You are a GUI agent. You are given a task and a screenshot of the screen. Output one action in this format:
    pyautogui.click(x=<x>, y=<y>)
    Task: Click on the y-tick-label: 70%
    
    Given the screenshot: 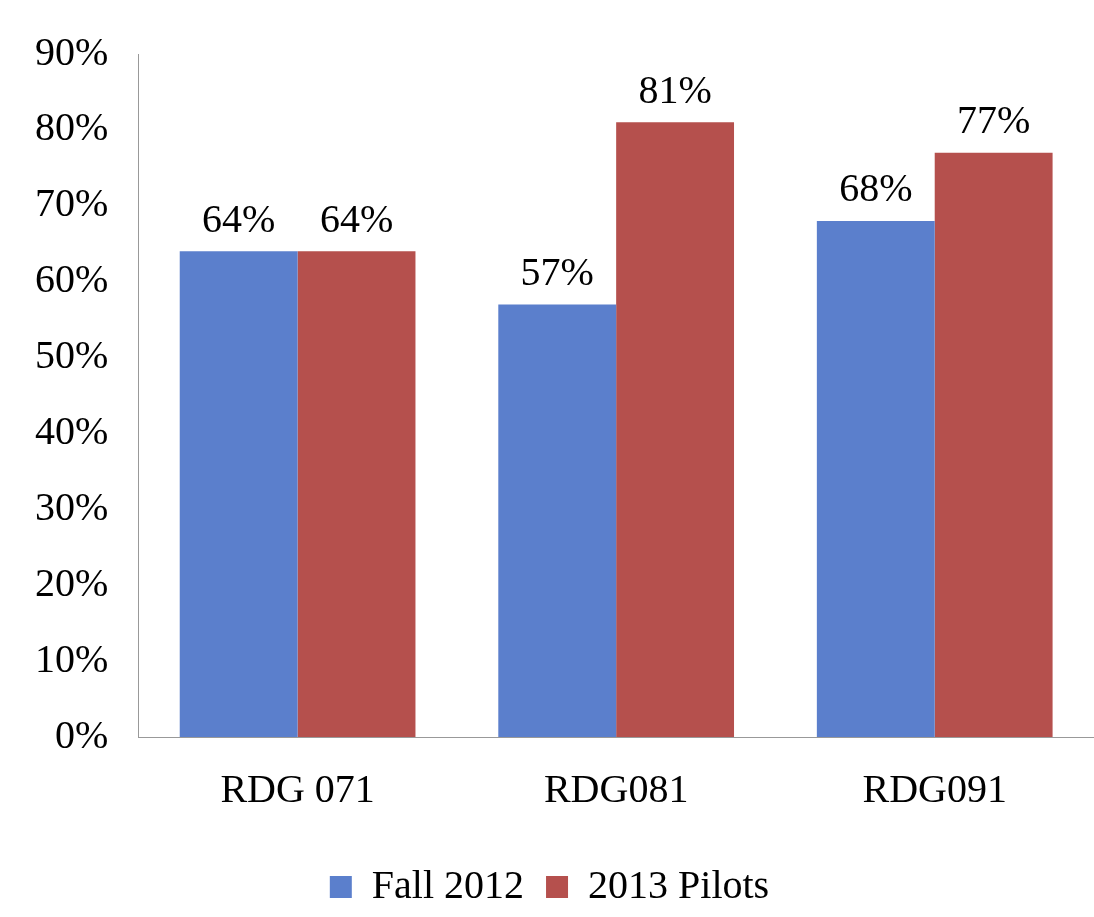 What is the action you would take?
    pyautogui.click(x=71, y=203)
    